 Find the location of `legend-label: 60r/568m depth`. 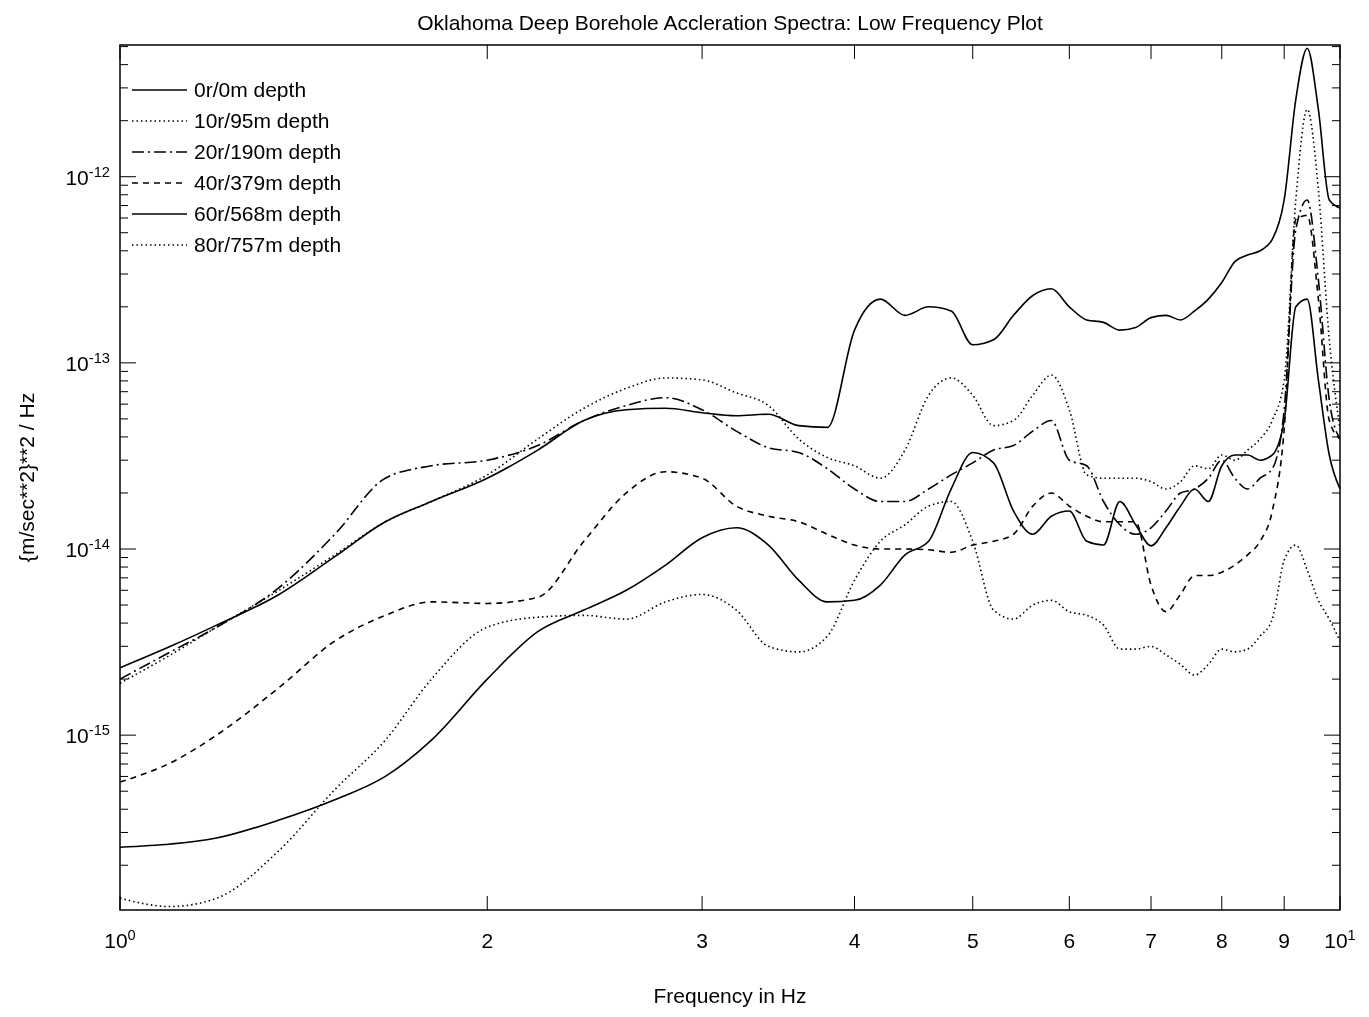

legend-label: 60r/568m depth is located at coordinates (268, 213).